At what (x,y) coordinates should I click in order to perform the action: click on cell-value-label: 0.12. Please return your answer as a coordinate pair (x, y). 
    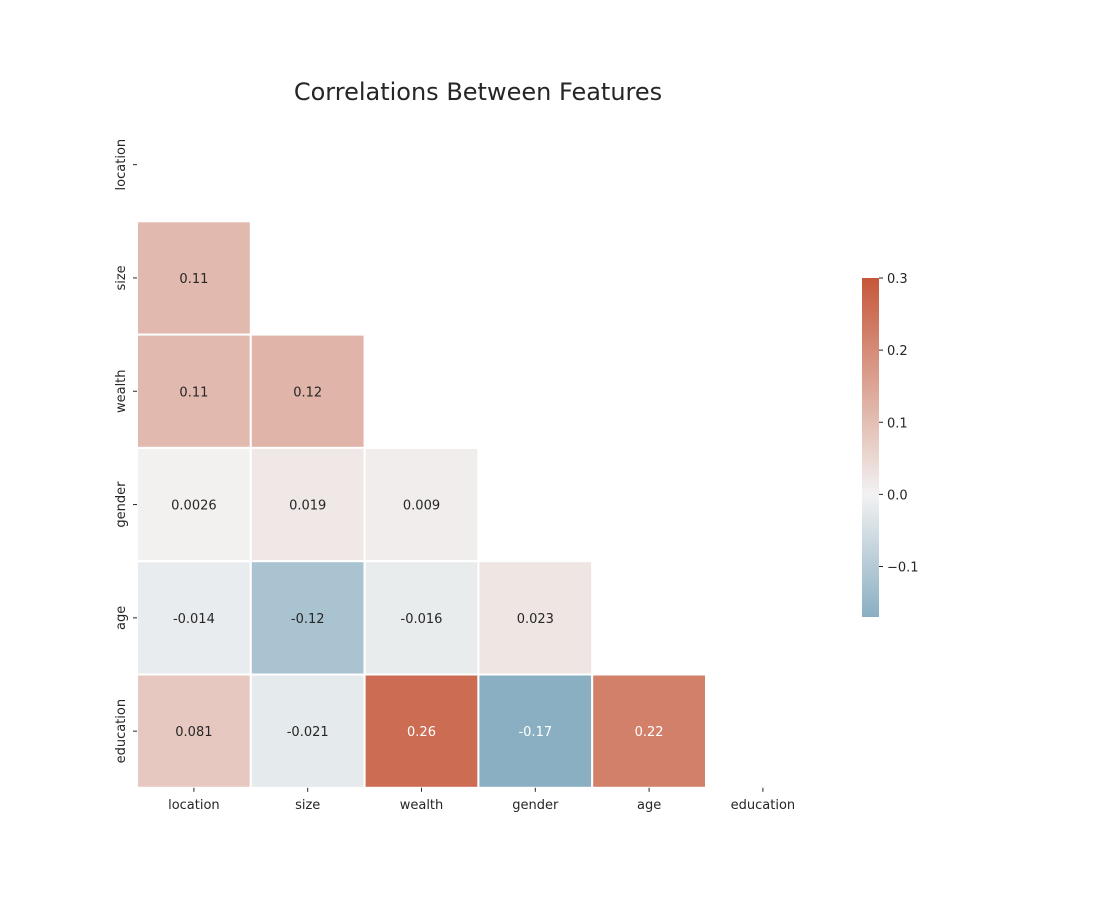
    Looking at the image, I should click on (307, 392).